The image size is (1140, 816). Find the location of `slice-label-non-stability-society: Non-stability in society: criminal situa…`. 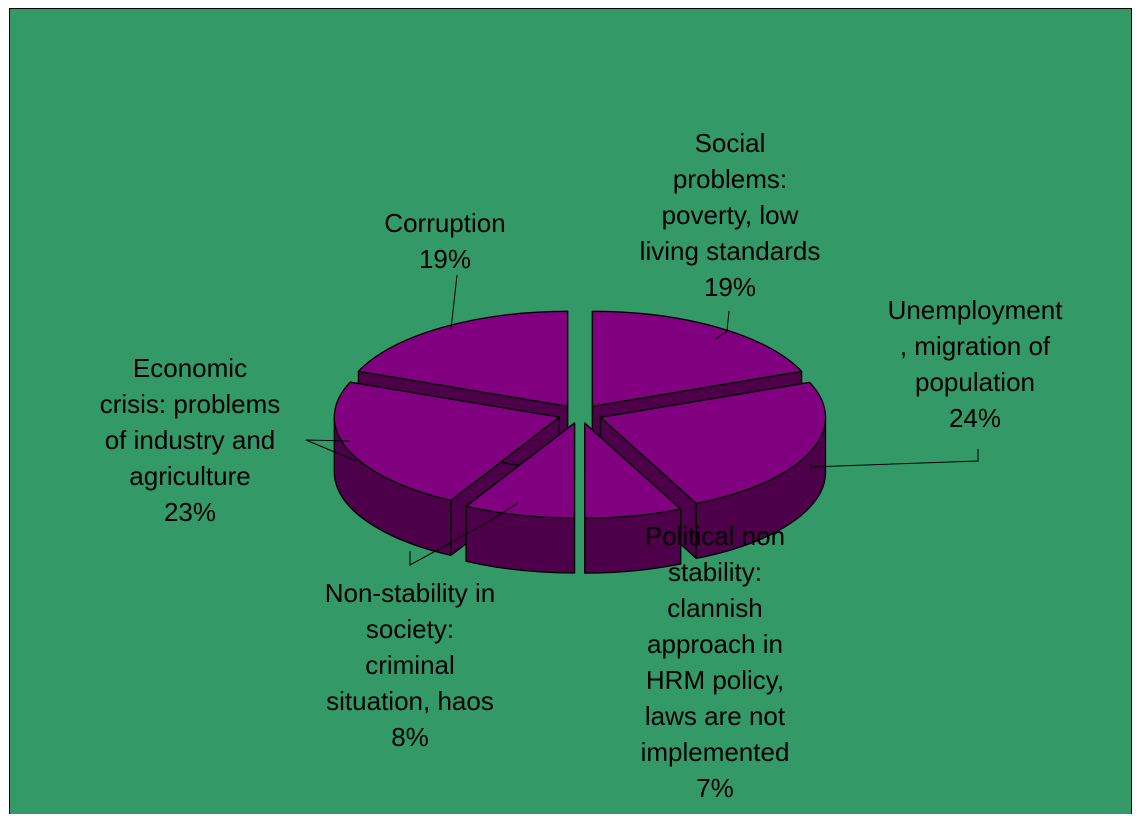

slice-label-non-stability-society: Non-stability in society: criminal situa… is located at coordinates (410, 665).